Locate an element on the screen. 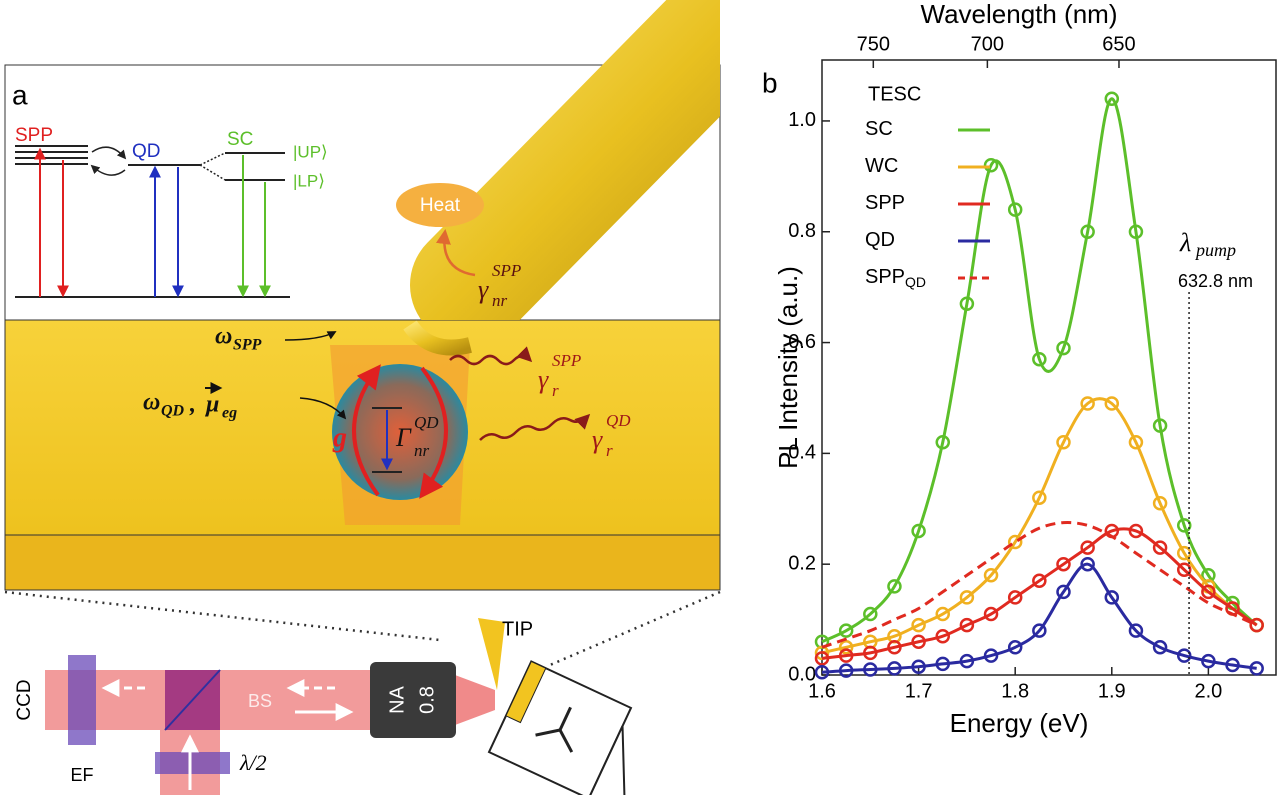 The width and height of the screenshot is (1280, 800). objective is located at coordinates (413, 700).